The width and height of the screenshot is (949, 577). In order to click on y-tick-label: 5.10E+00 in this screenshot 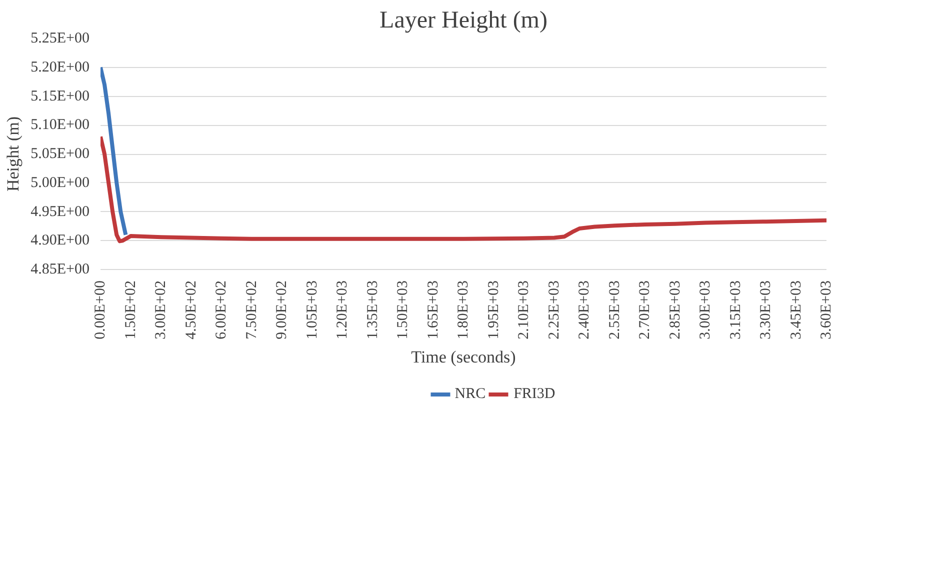, I will do `click(60, 125)`.